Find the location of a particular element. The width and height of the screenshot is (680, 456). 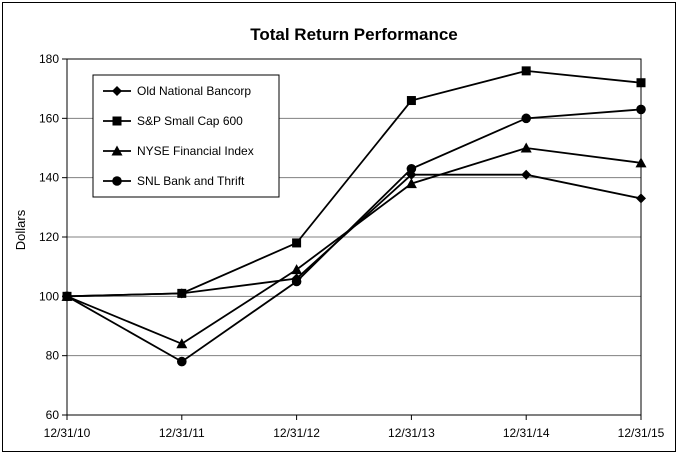

legend-item: SNL Bank and Thrift is located at coordinates (174, 181).